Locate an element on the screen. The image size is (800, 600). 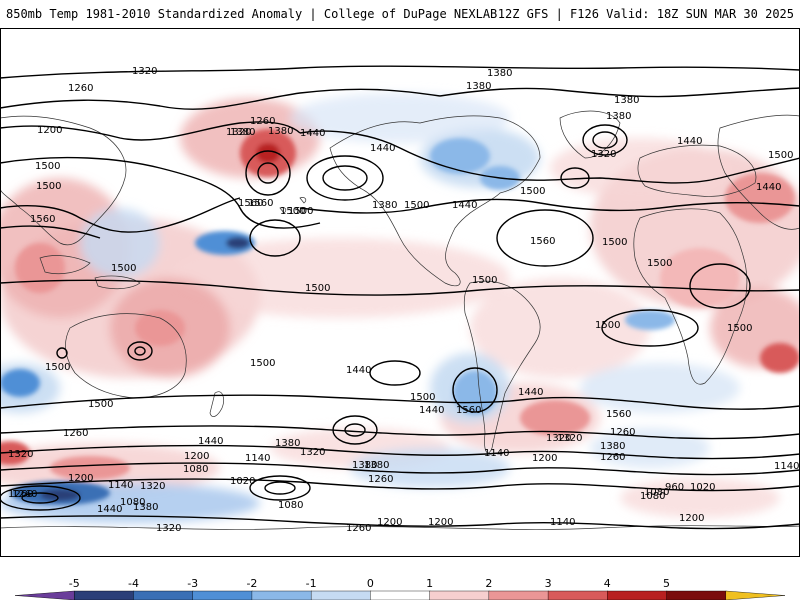
colorbar-tick-label: -4 is located at coordinates (133, 583).